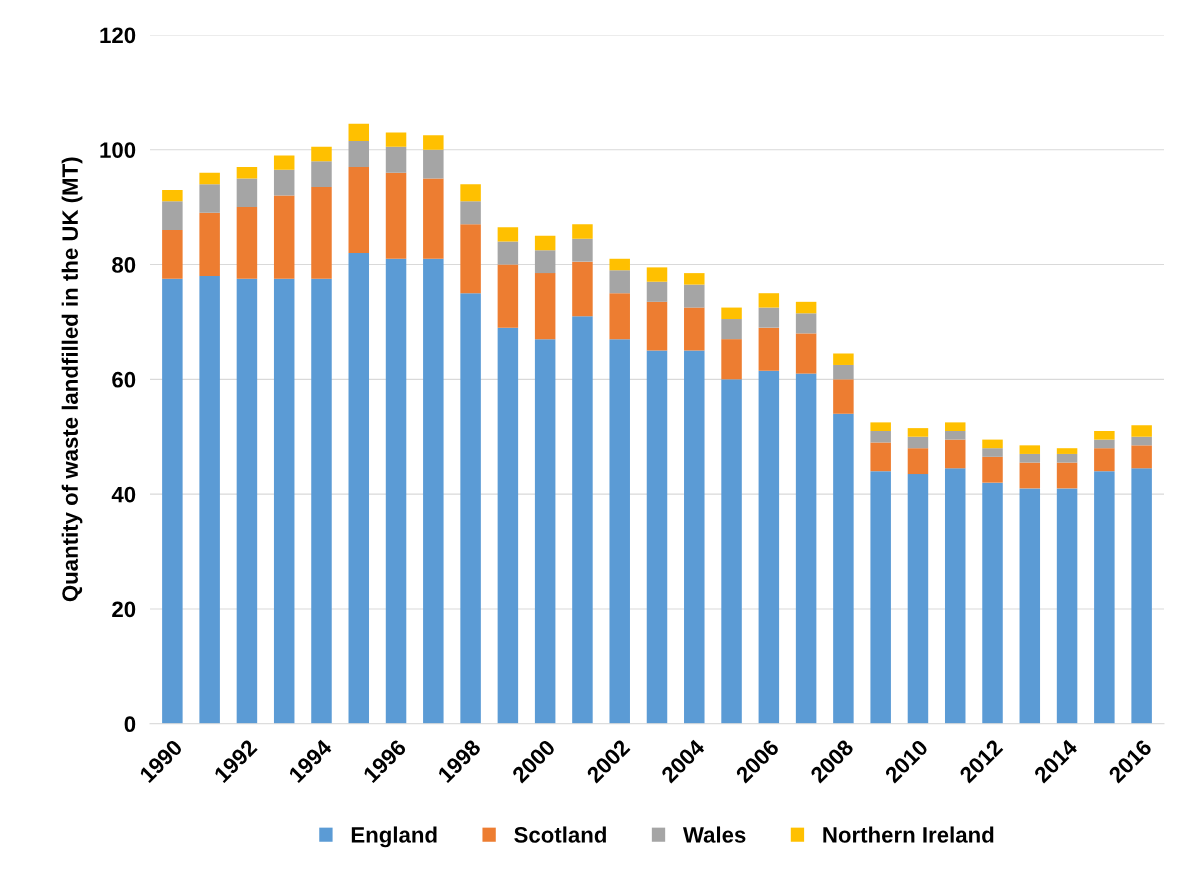 This screenshot has height=872, width=1200. Describe the element at coordinates (714, 834) in the screenshot. I see `legend-label: Wales` at that location.